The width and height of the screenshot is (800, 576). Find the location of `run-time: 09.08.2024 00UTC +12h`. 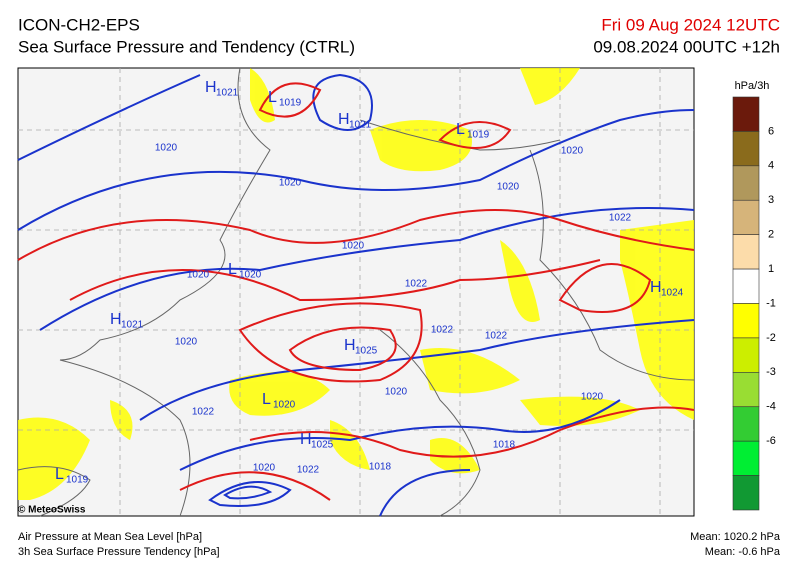

run-time: 09.08.2024 00UTC +12h is located at coordinates (686, 46).